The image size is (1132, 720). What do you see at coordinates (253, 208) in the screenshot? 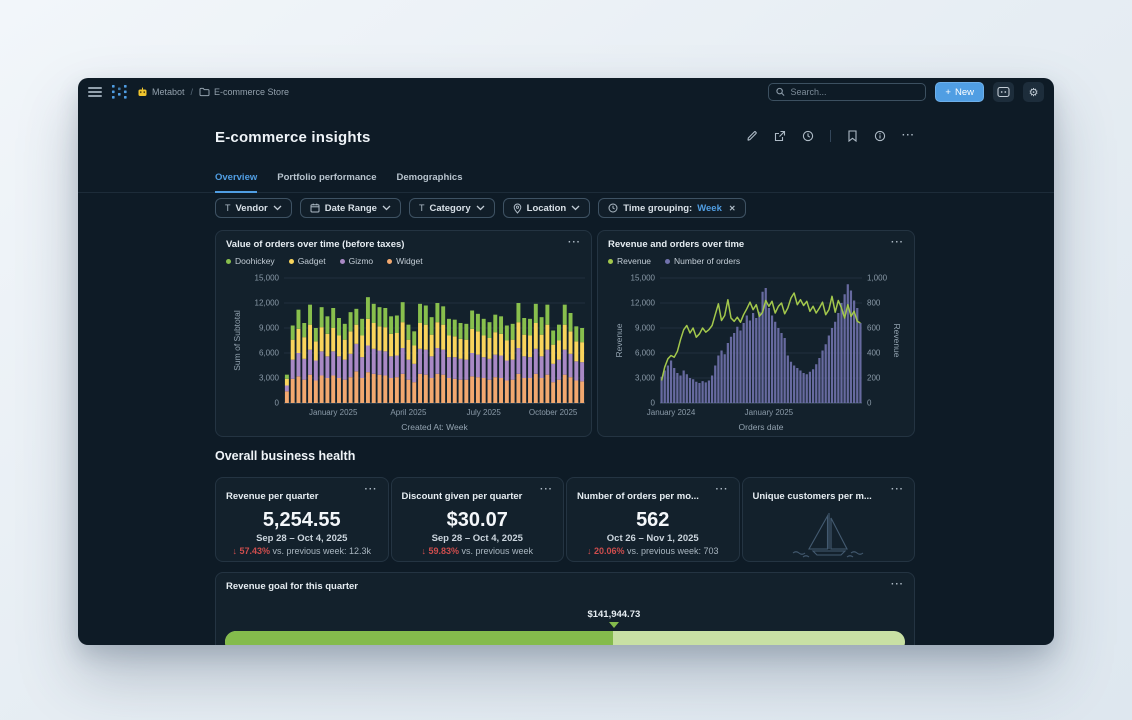
I see `filter-vendor: T Vendor` at bounding box center [253, 208].